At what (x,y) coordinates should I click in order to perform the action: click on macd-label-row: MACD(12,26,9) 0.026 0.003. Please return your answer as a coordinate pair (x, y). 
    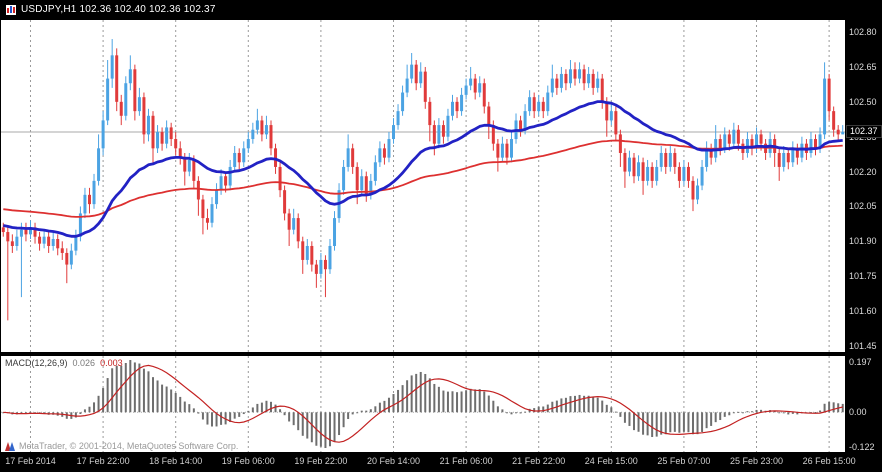
    Looking at the image, I should click on (64, 363).